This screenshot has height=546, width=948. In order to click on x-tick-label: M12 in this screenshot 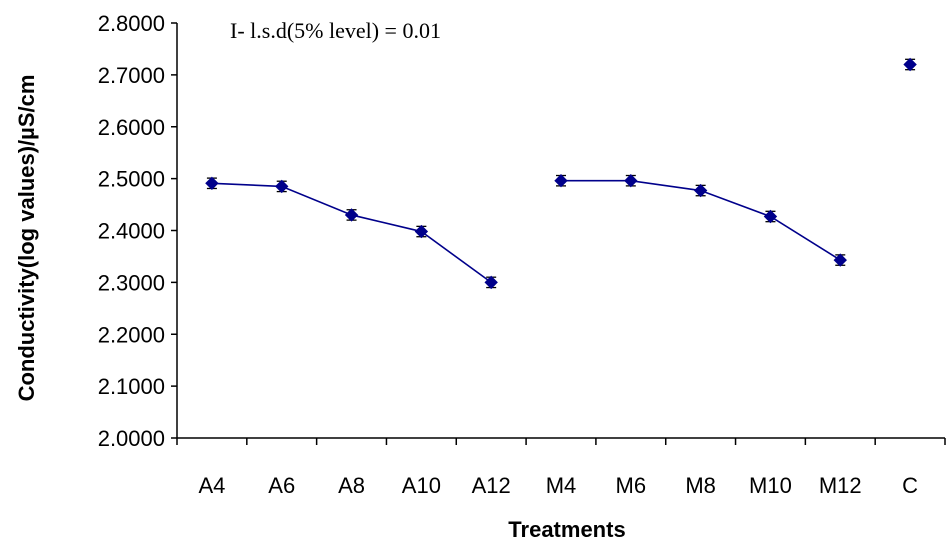, I will do `click(840, 485)`.